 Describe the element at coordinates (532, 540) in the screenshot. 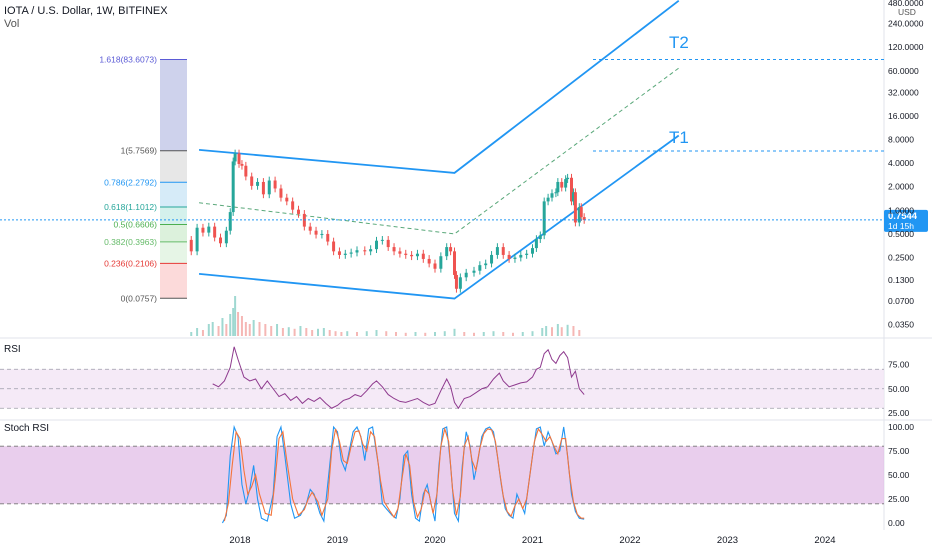

I see `time-axis-tick: 2021` at that location.